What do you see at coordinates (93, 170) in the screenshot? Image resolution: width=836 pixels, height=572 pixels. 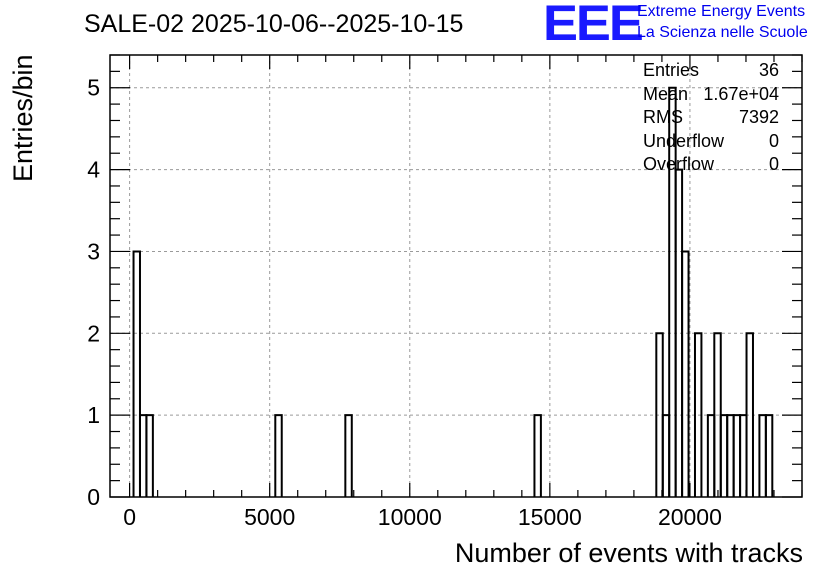 I see `y-tick-label: 4` at bounding box center [93, 170].